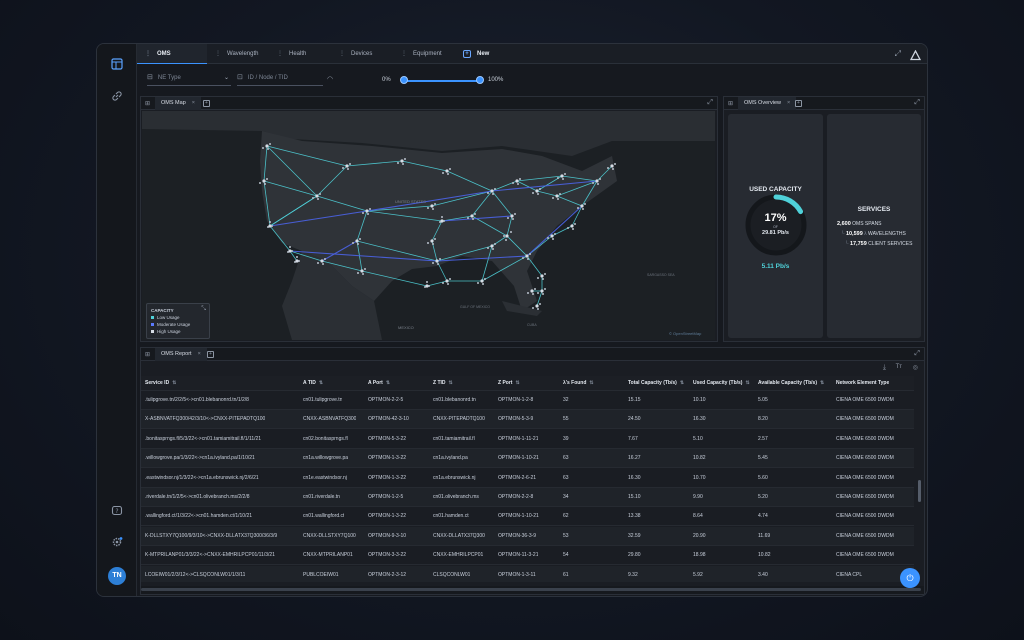 The width and height of the screenshot is (1024, 640). Describe the element at coordinates (480, 80) in the screenshot. I see `slider-max-handle` at that location.